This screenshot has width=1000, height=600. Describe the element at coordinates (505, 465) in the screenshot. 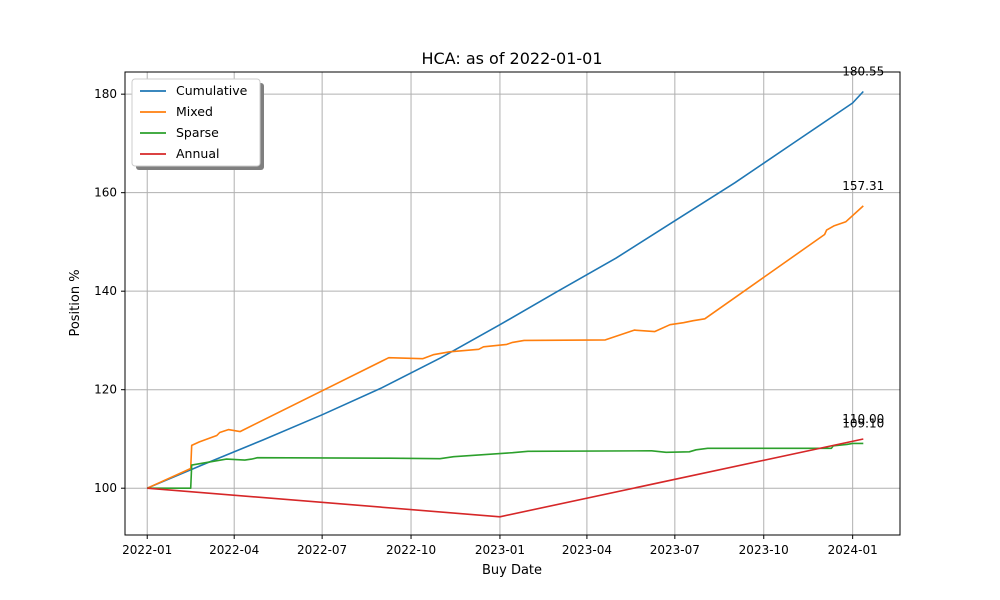

I see `series-line-sparse` at that location.